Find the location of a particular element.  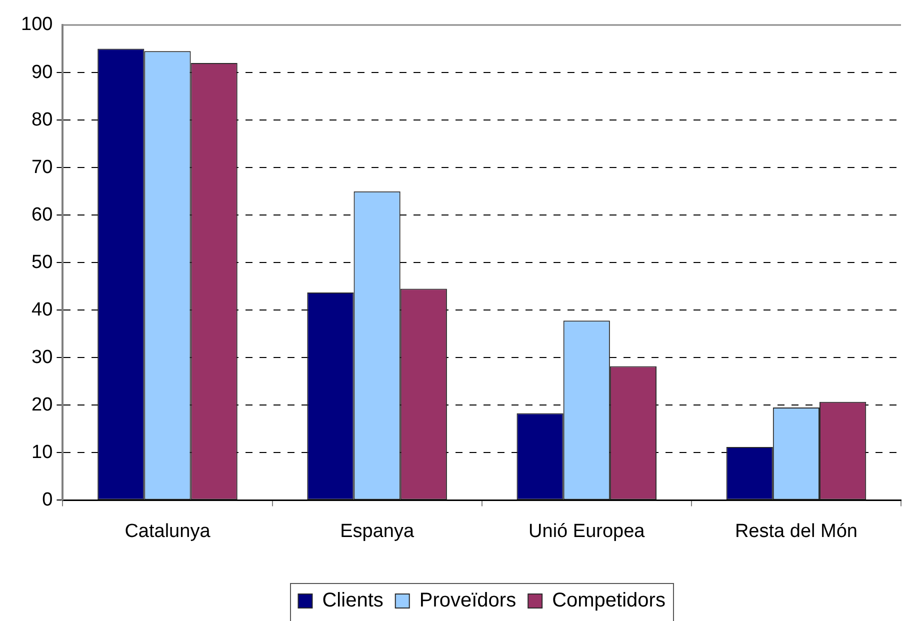

y-tick-label: 100 is located at coordinates (37, 25).